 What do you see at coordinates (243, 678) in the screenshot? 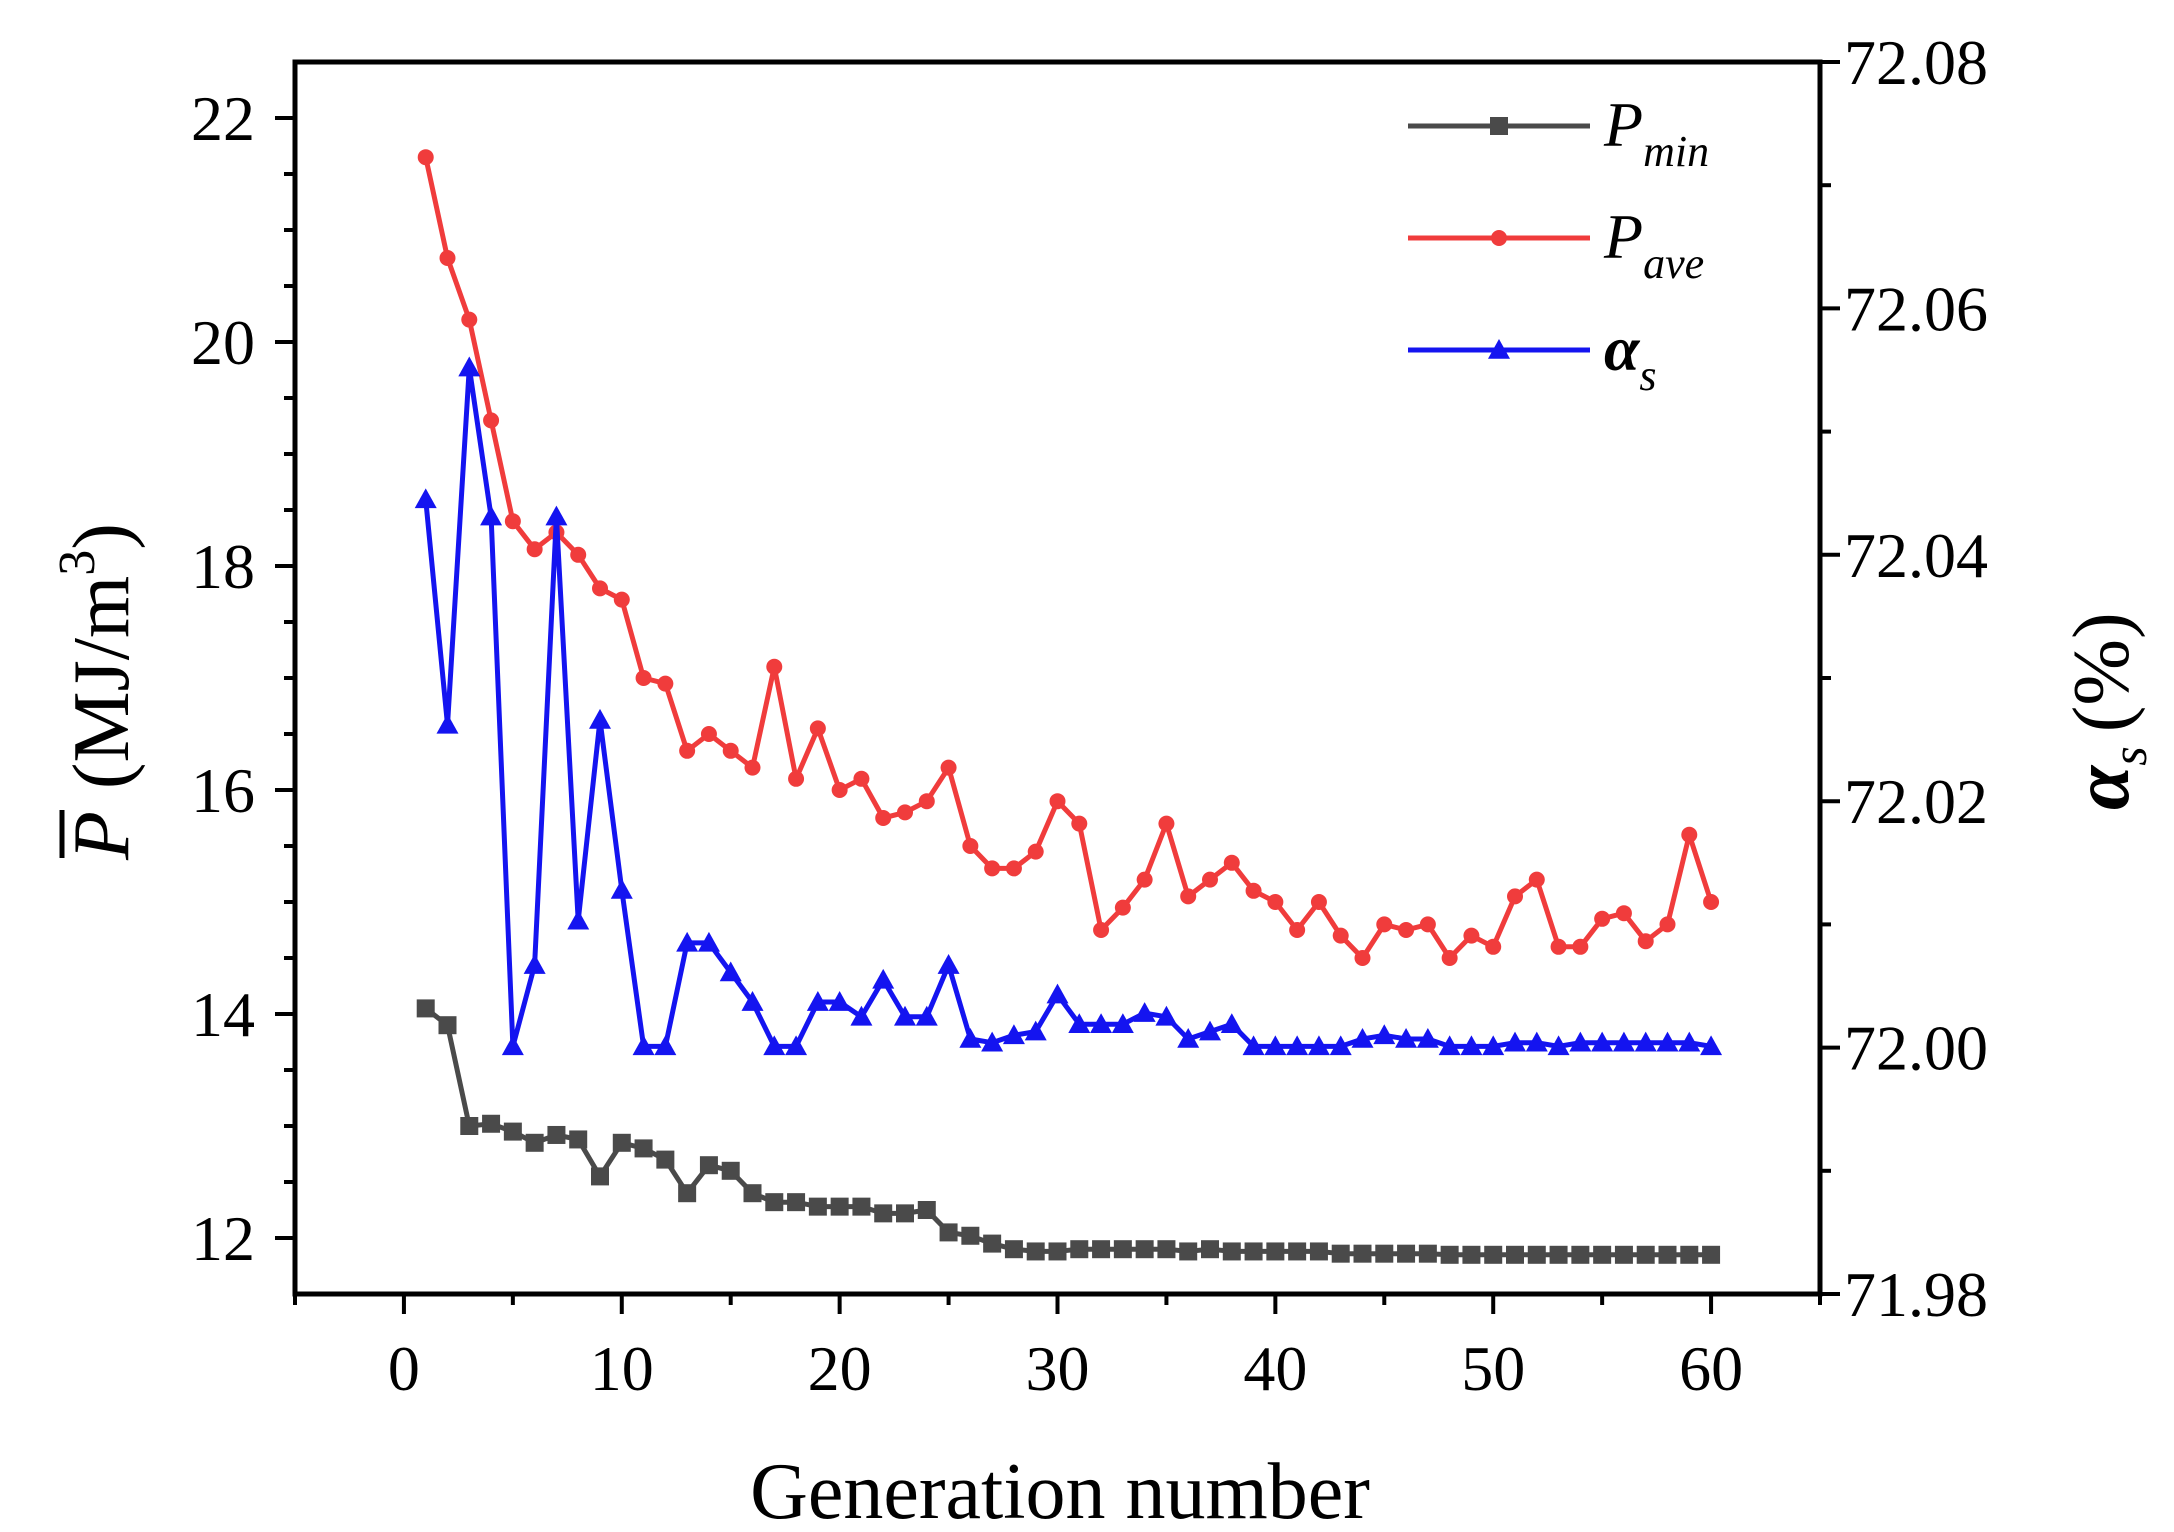
I see `y-axis-left: 12 14 16 18 20 22` at bounding box center [243, 678].